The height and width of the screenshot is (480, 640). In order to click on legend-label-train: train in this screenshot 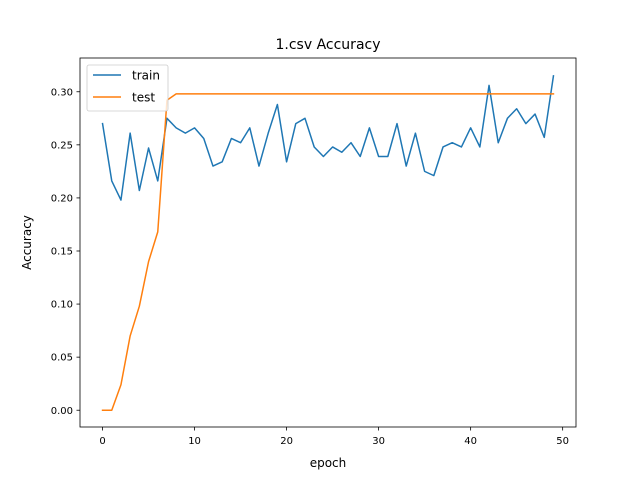, I will do `click(146, 76)`.